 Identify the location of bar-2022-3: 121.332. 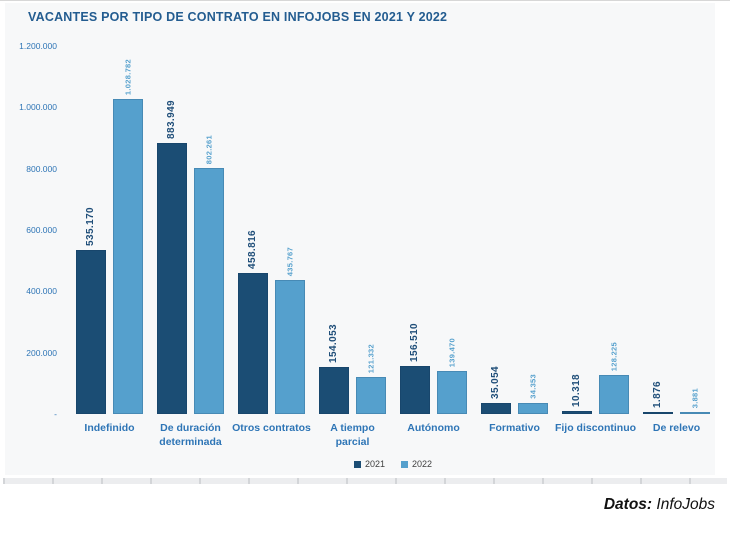
(371, 379).